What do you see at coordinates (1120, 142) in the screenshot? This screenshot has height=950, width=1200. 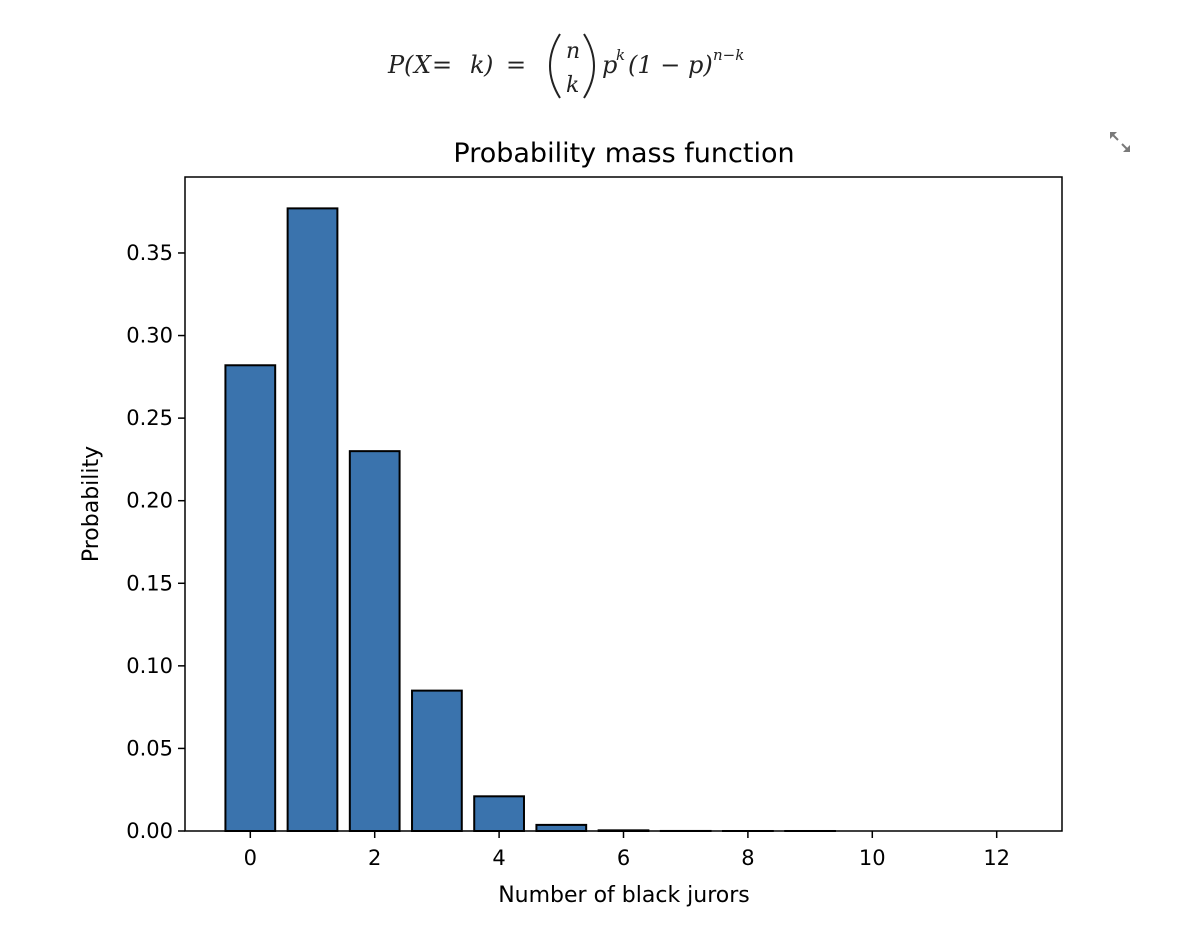 I see `expand-arrows-icon` at bounding box center [1120, 142].